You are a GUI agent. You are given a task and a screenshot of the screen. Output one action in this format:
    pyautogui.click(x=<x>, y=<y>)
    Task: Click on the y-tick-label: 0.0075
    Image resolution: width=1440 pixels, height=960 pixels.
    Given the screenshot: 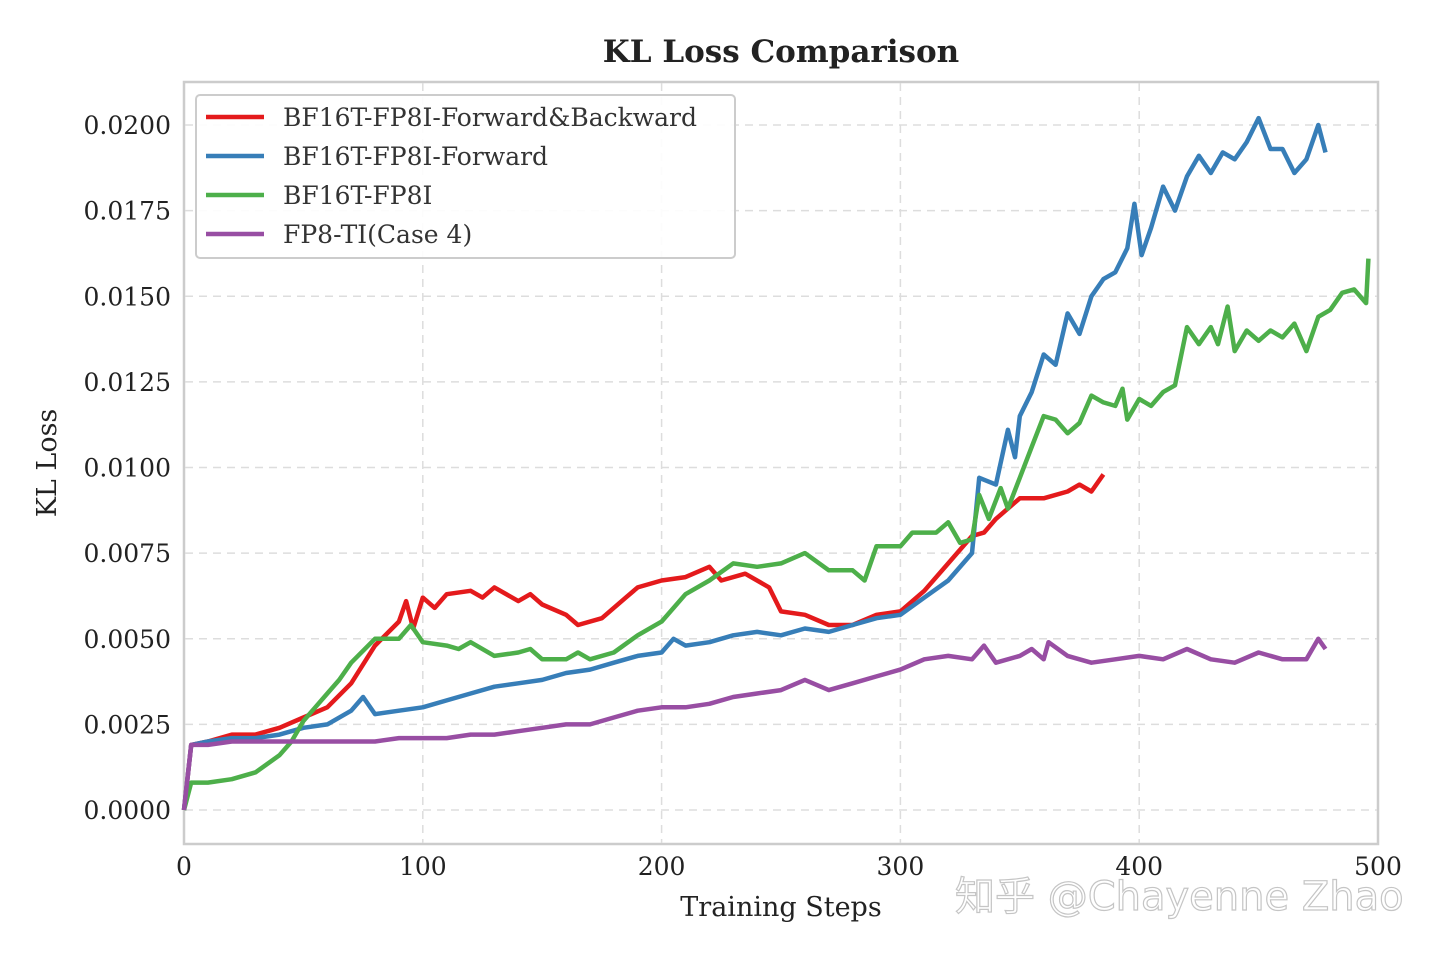 What is the action you would take?
    pyautogui.click(x=127, y=553)
    